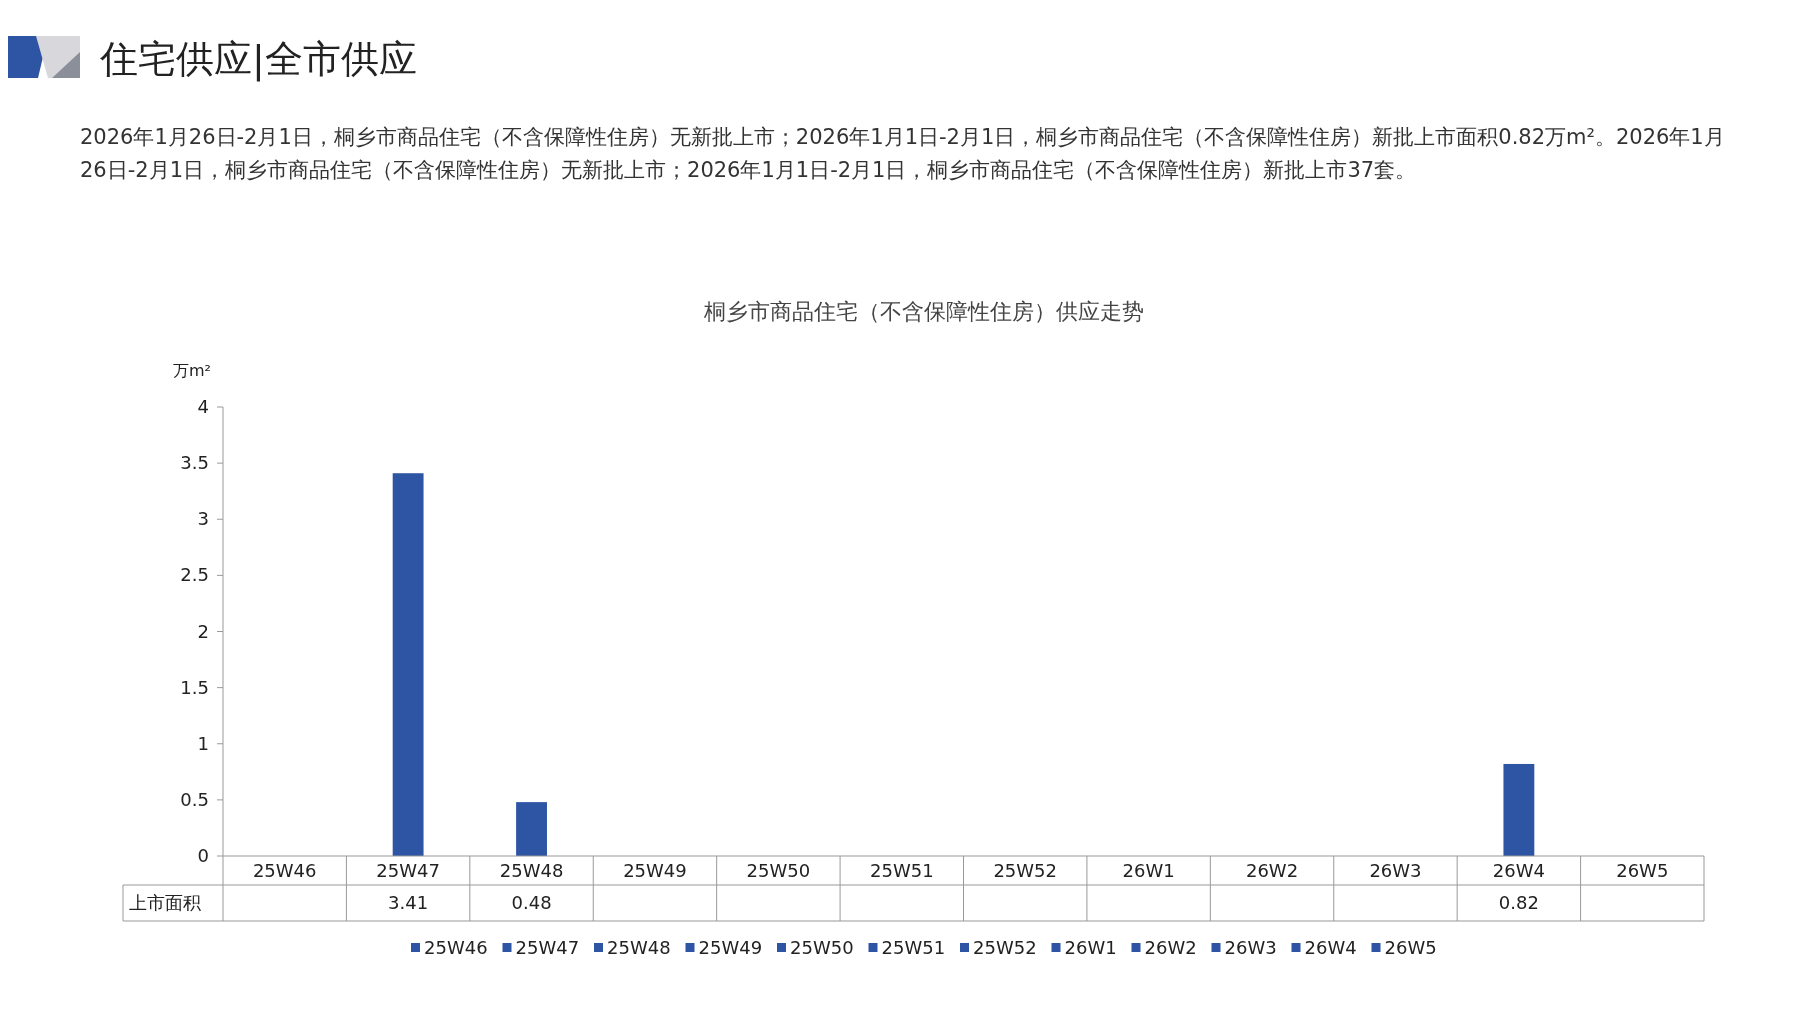  Describe the element at coordinates (258, 59) in the screenshot. I see `chart-subtitle: 住宅供应|全市供应` at that location.